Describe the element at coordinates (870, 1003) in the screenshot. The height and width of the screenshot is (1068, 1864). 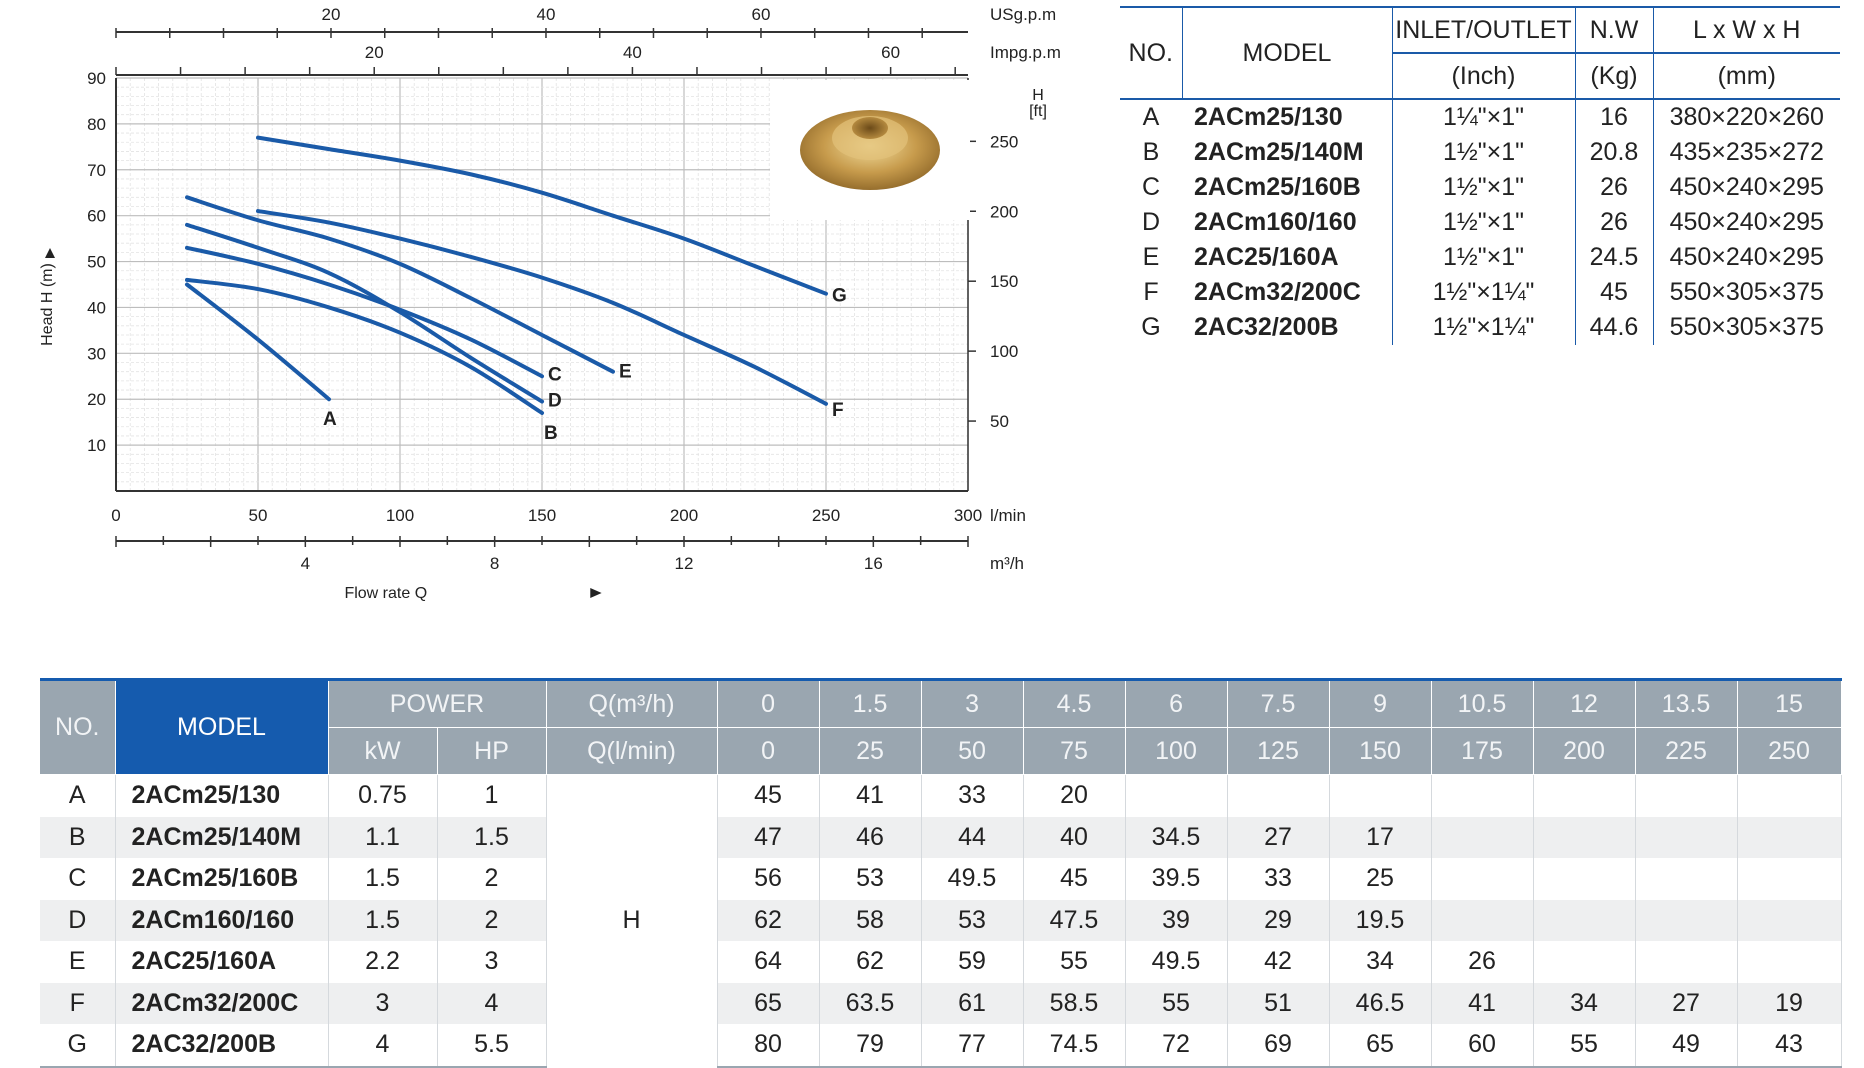
I see `perf-head-value: 63.5` at that location.